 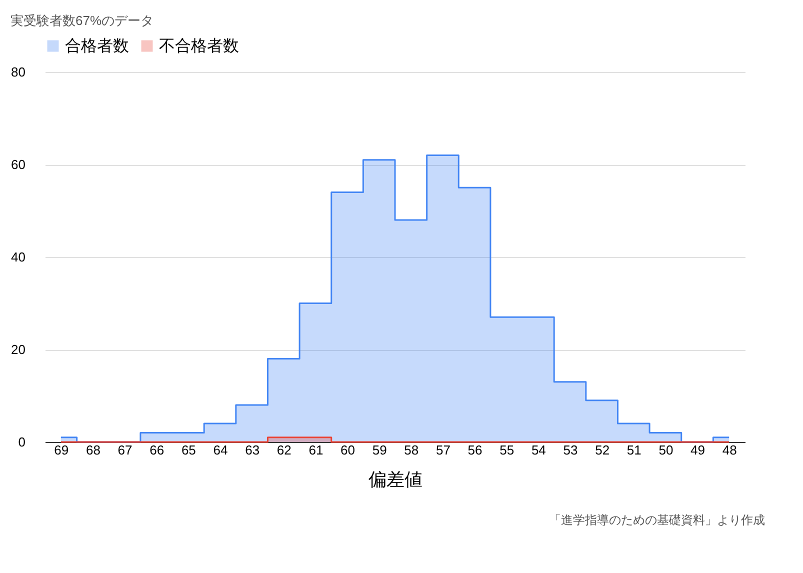 I want to click on x-tick-label: 53, so click(x=570, y=450).